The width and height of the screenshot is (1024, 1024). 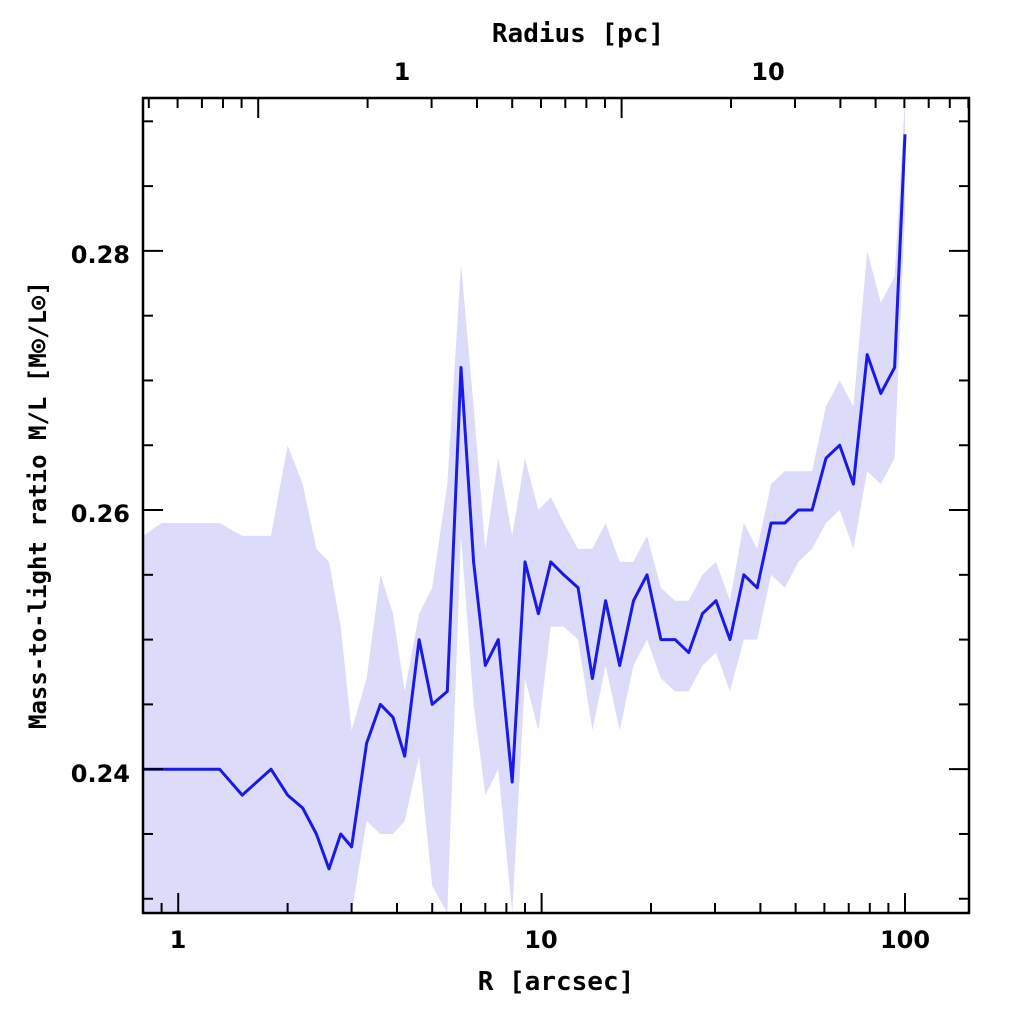 What do you see at coordinates (100, 774) in the screenshot?
I see `y-tick-label-0.24: 0.24` at bounding box center [100, 774].